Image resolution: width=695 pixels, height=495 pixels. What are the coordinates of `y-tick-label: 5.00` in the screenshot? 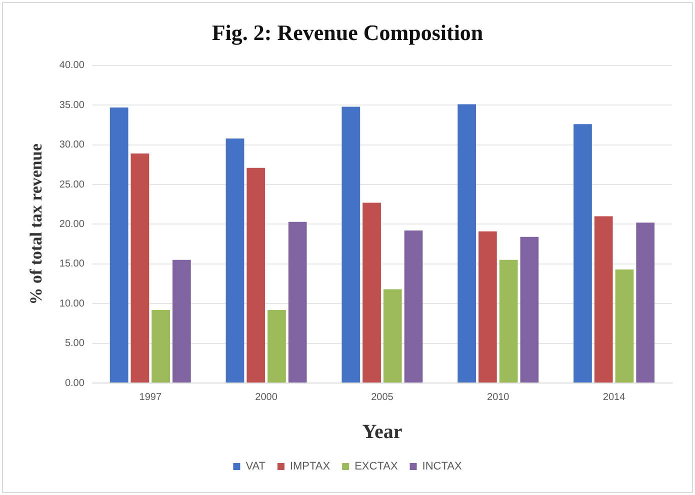 It's located at (74, 344).